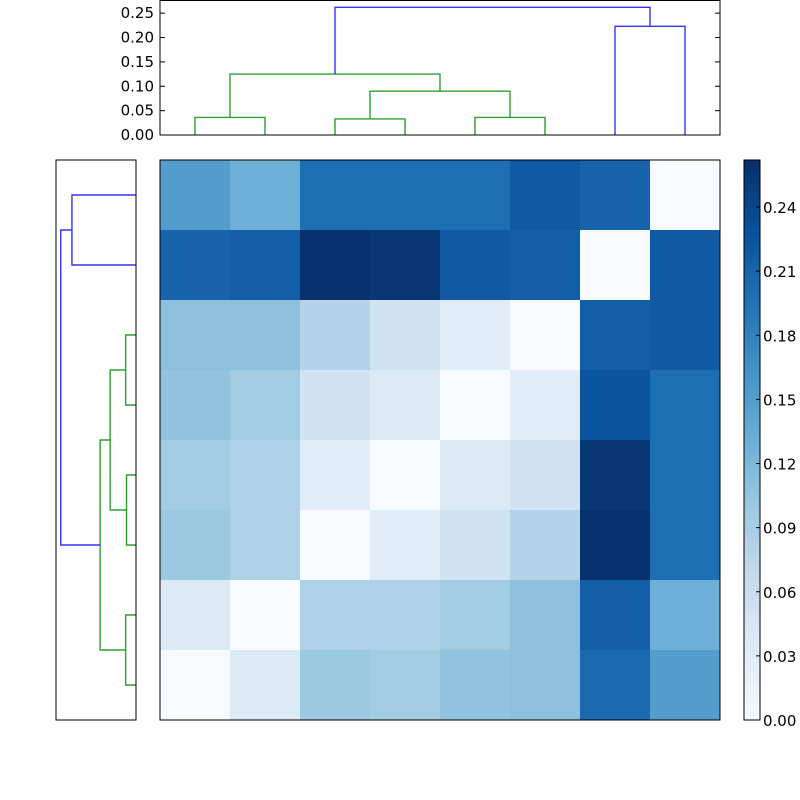  Describe the element at coordinates (779, 208) in the screenshot. I see `colorbar-tick-label: 0.24` at that location.